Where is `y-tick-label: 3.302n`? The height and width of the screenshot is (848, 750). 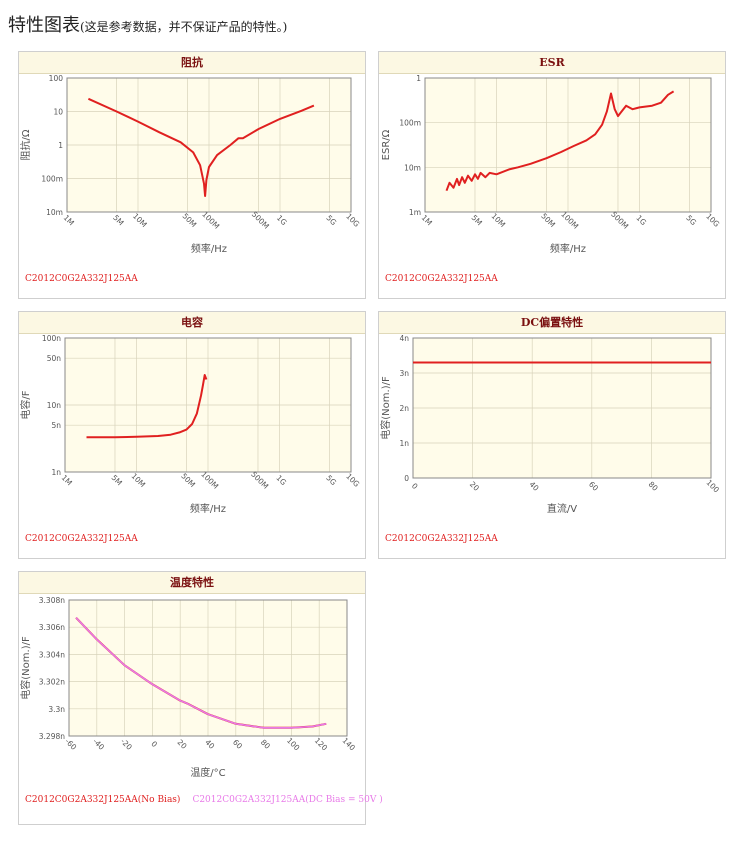 y-tick-label: 3.302n is located at coordinates (52, 682).